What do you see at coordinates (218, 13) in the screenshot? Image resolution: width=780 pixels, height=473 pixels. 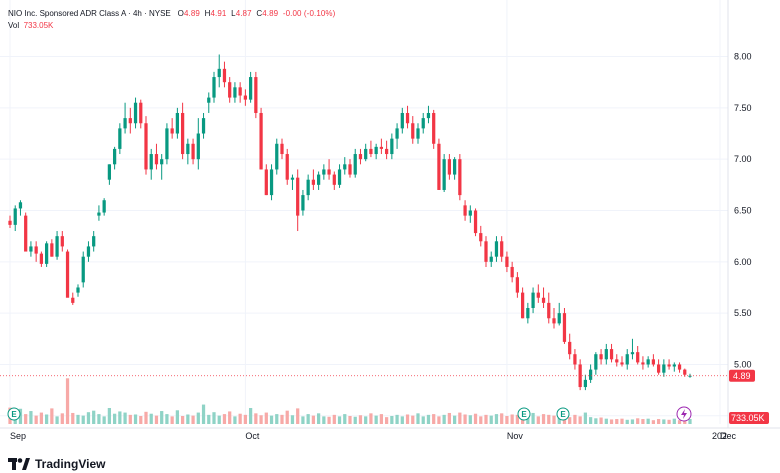 I see `high-value: 4.91` at bounding box center [218, 13].